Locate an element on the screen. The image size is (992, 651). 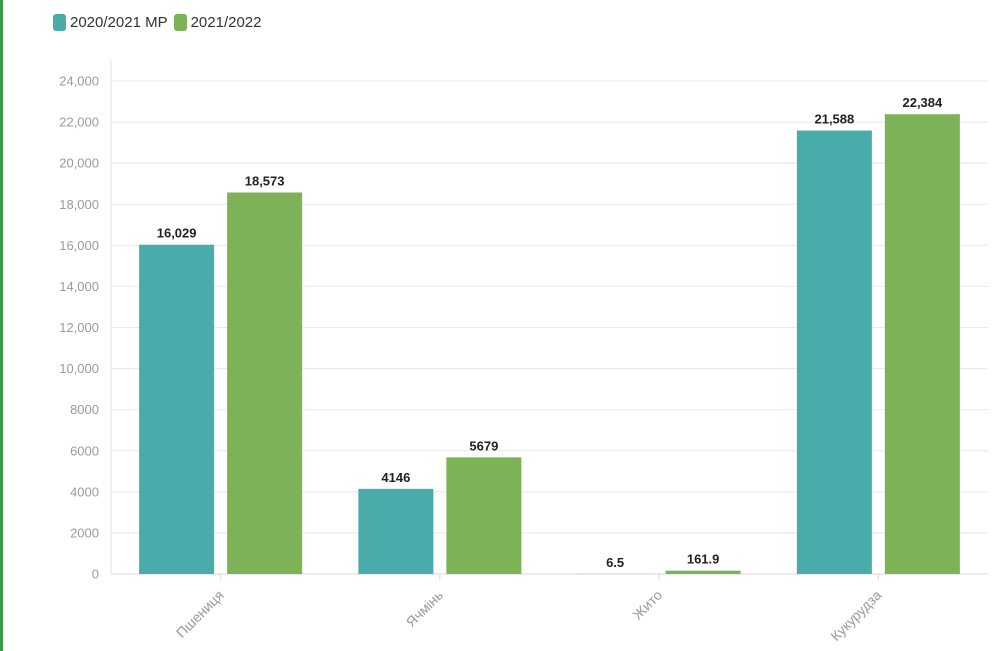
y-tick-label: 10,000 is located at coordinates (79, 368).